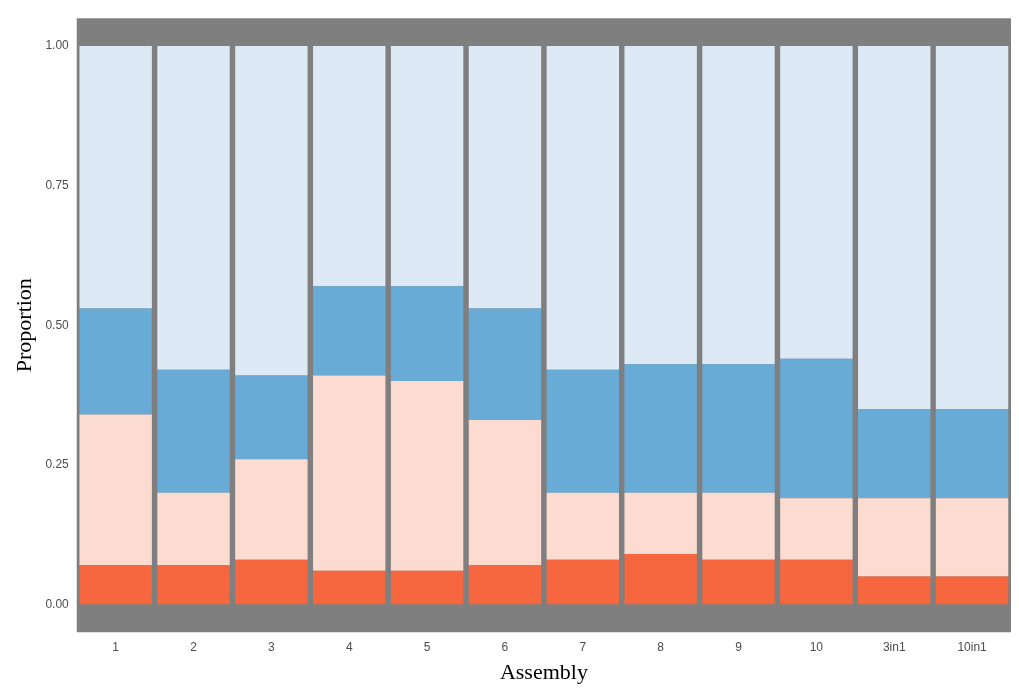 Image resolution: width=1019 pixels, height=698 pixels. Describe the element at coordinates (57, 184) in the screenshot. I see `y-tick-label: 0.75` at that location.